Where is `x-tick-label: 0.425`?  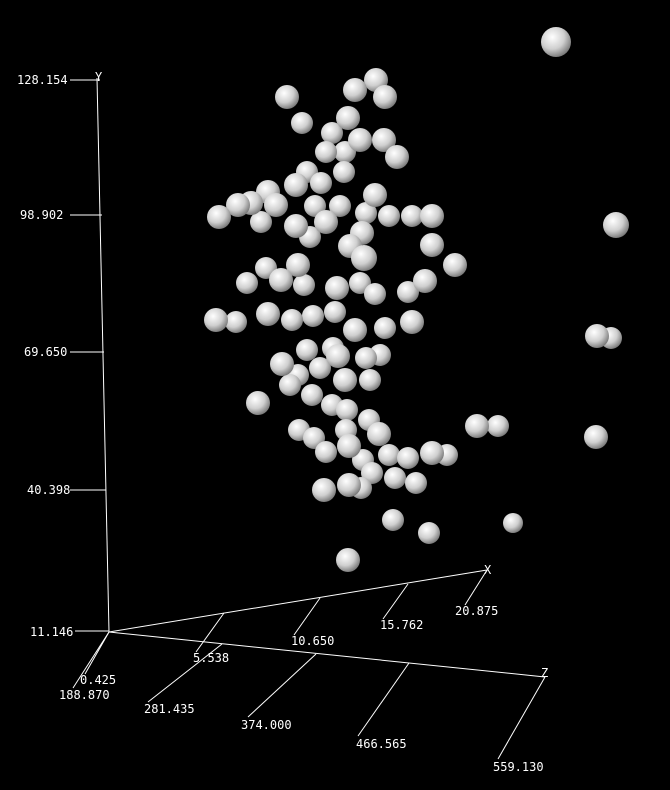 x-tick-label: 0.425 is located at coordinates (98, 680).